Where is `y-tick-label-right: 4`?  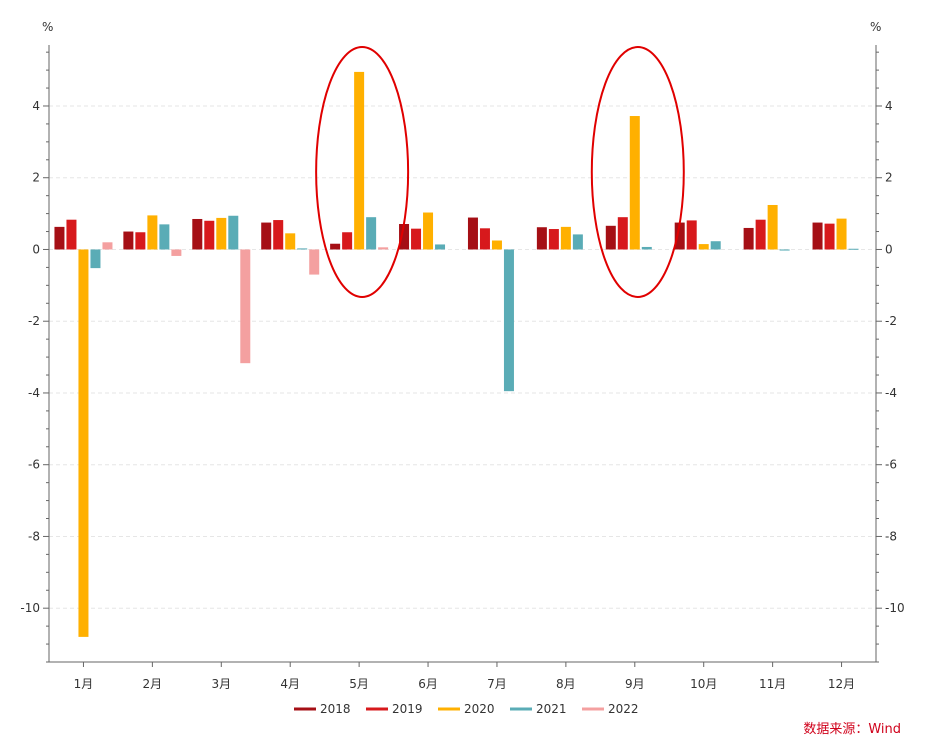 y-tick-label-right: 4 is located at coordinates (889, 106).